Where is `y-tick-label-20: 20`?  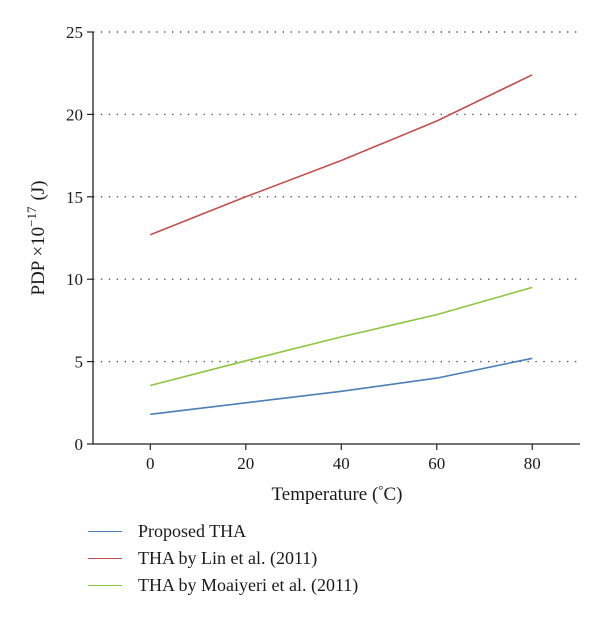
y-tick-label-20: 20 is located at coordinates (74, 114).